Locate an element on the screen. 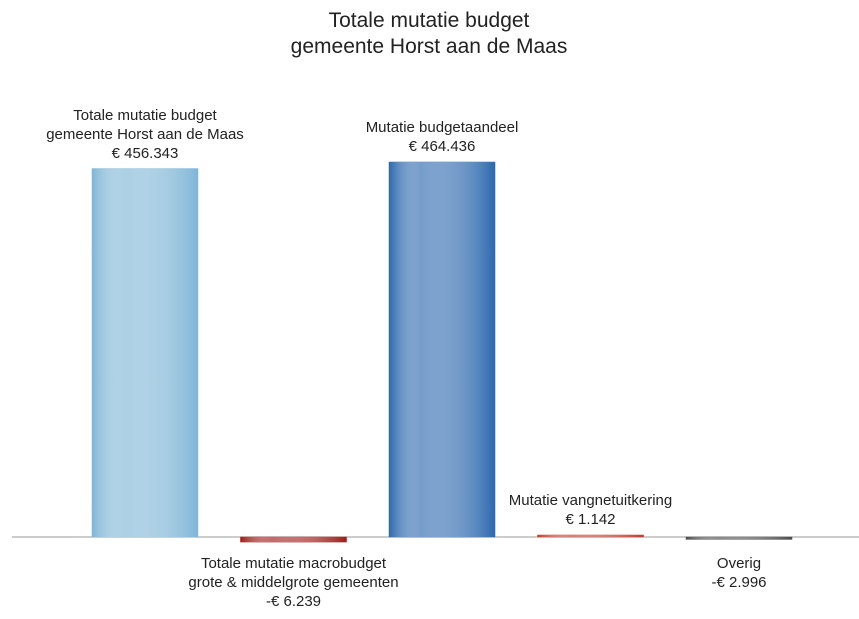  value-label: € 464.436 is located at coordinates (442, 146).